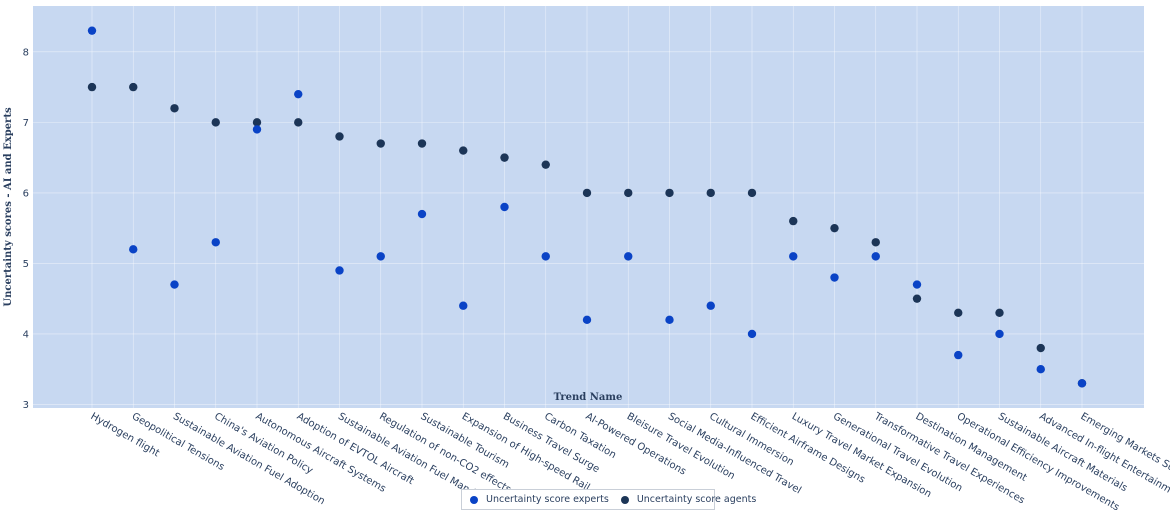 This screenshot has height=518, width=1170. I want to click on y-tick-labels: 3 4 5 6 7 8, so click(26, 229).